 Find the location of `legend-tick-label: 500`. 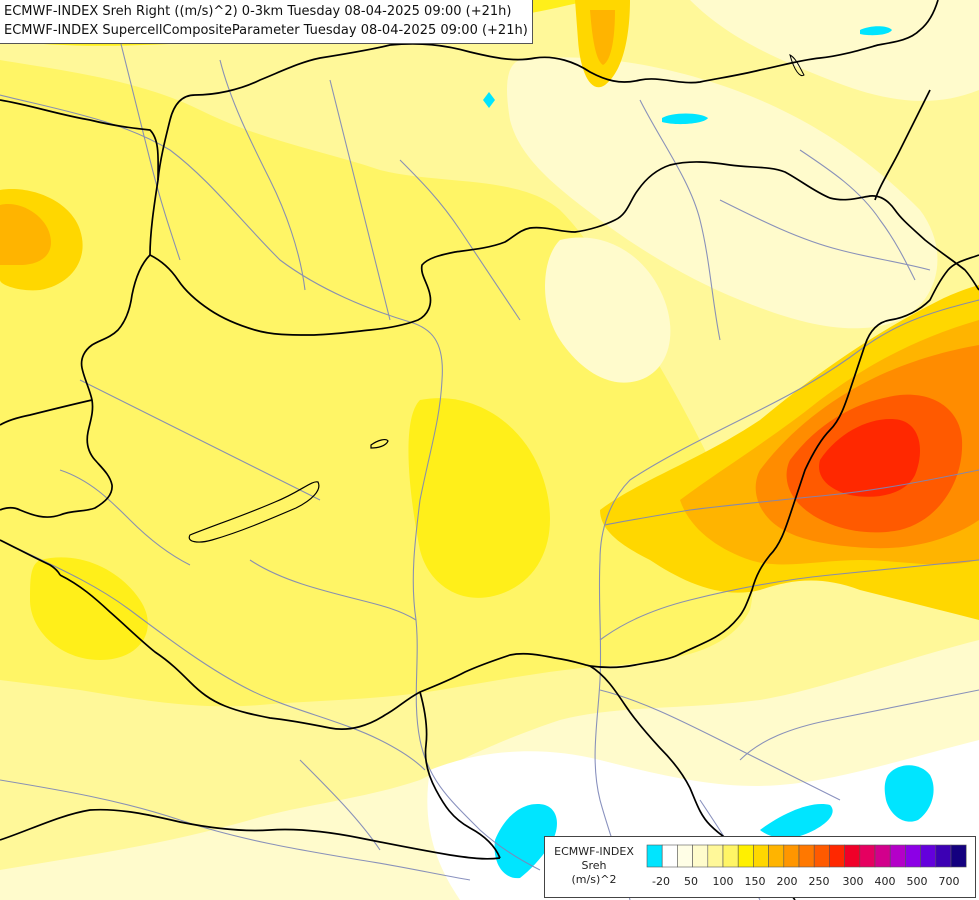

legend-tick-label: 500 is located at coordinates (917, 881).